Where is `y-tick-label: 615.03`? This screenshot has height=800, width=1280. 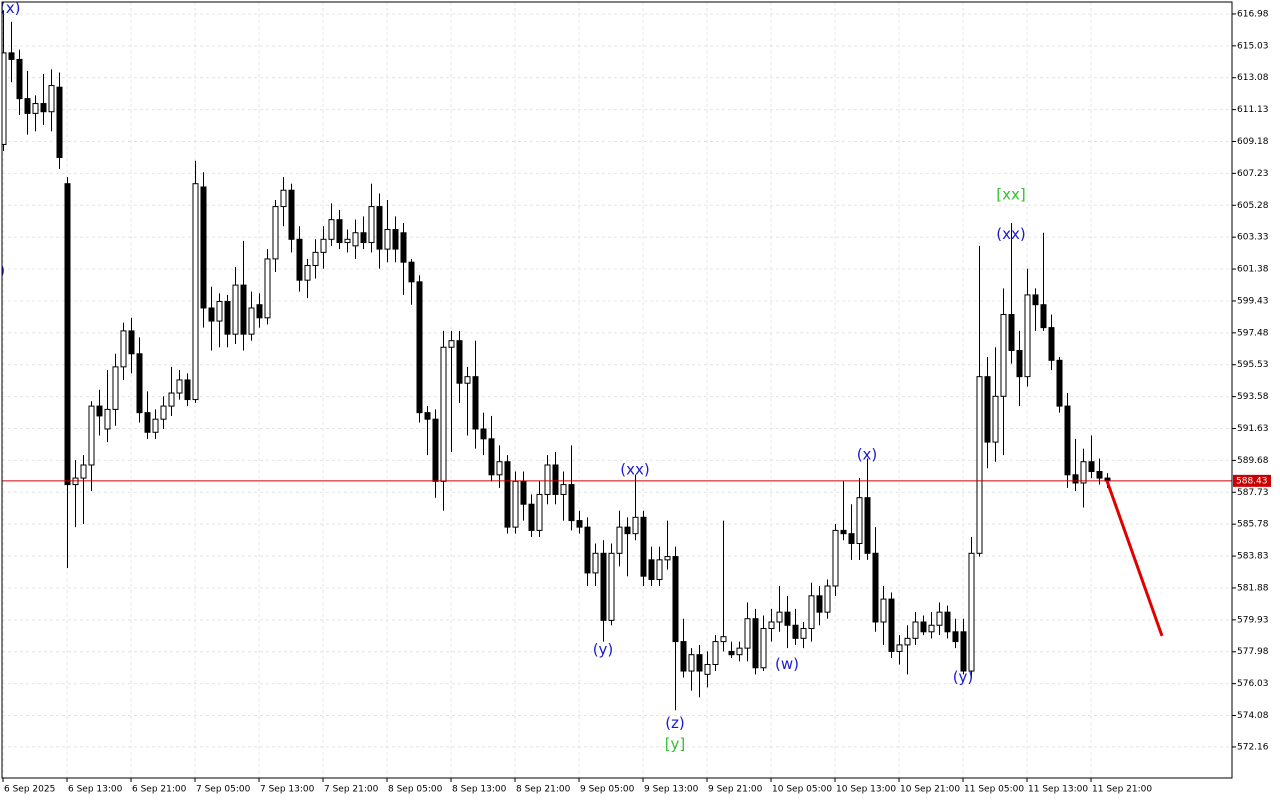 y-tick-label: 615.03 is located at coordinates (1253, 46).